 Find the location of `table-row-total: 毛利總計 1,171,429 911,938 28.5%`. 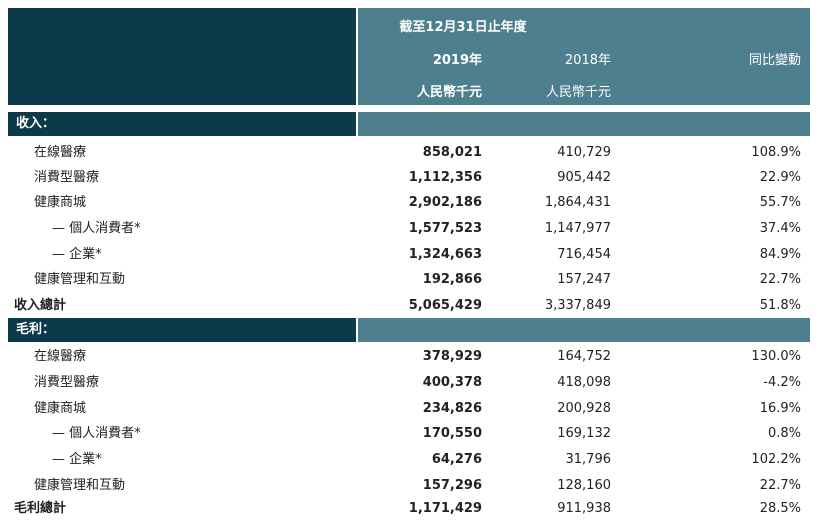

table-row-total: 毛利總計 1,171,429 911,938 28.5% is located at coordinates (410, 508).